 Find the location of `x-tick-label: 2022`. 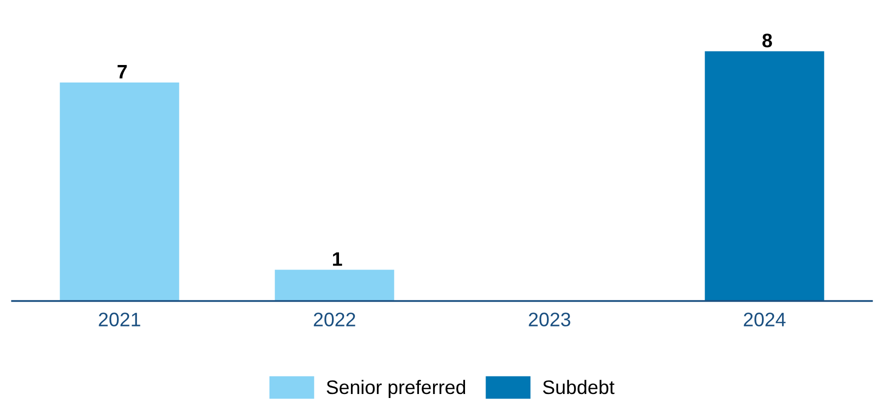

x-tick-label: 2022 is located at coordinates (335, 319).